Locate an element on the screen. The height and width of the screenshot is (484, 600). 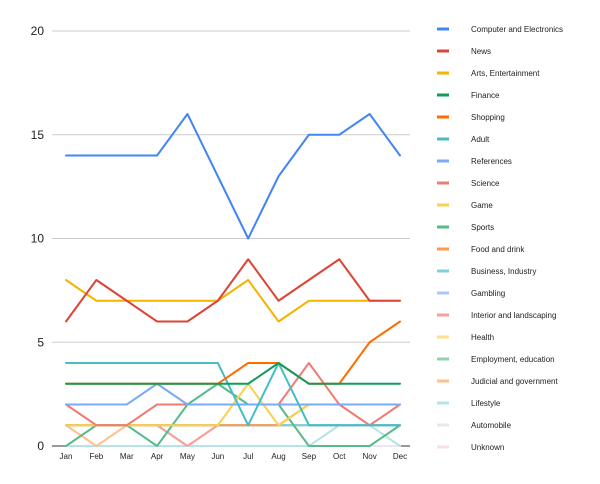
x-tick-label: Oct is located at coordinates (339, 456).